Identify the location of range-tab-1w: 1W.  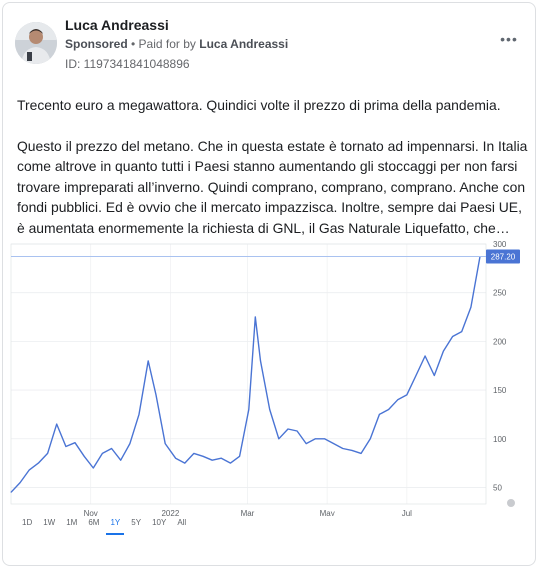
(49, 522).